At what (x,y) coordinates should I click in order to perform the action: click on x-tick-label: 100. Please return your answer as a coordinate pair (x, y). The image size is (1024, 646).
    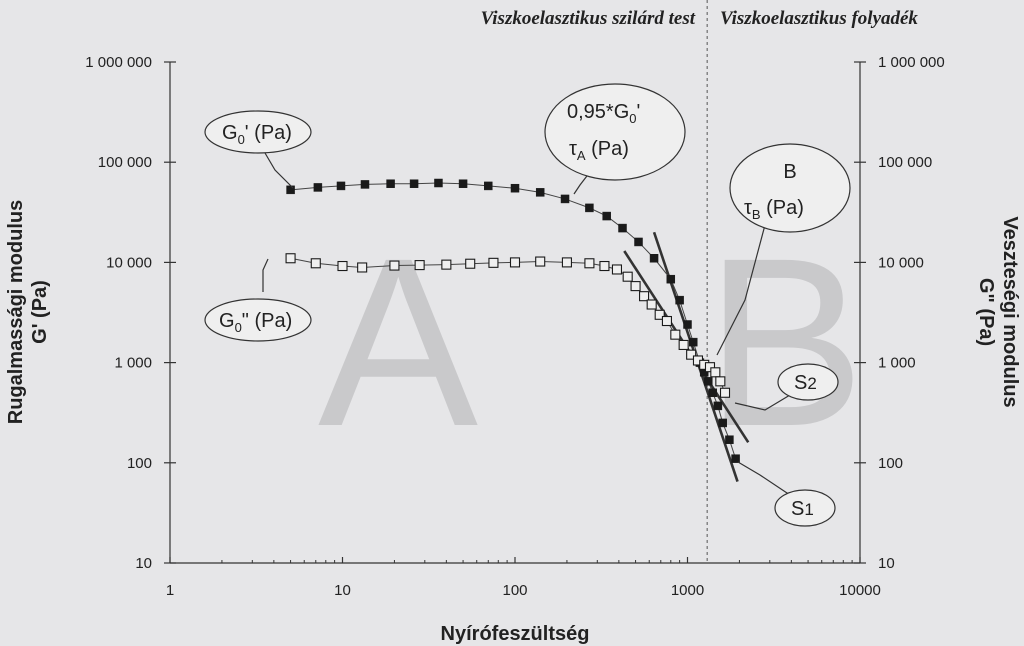
    Looking at the image, I should click on (514, 590).